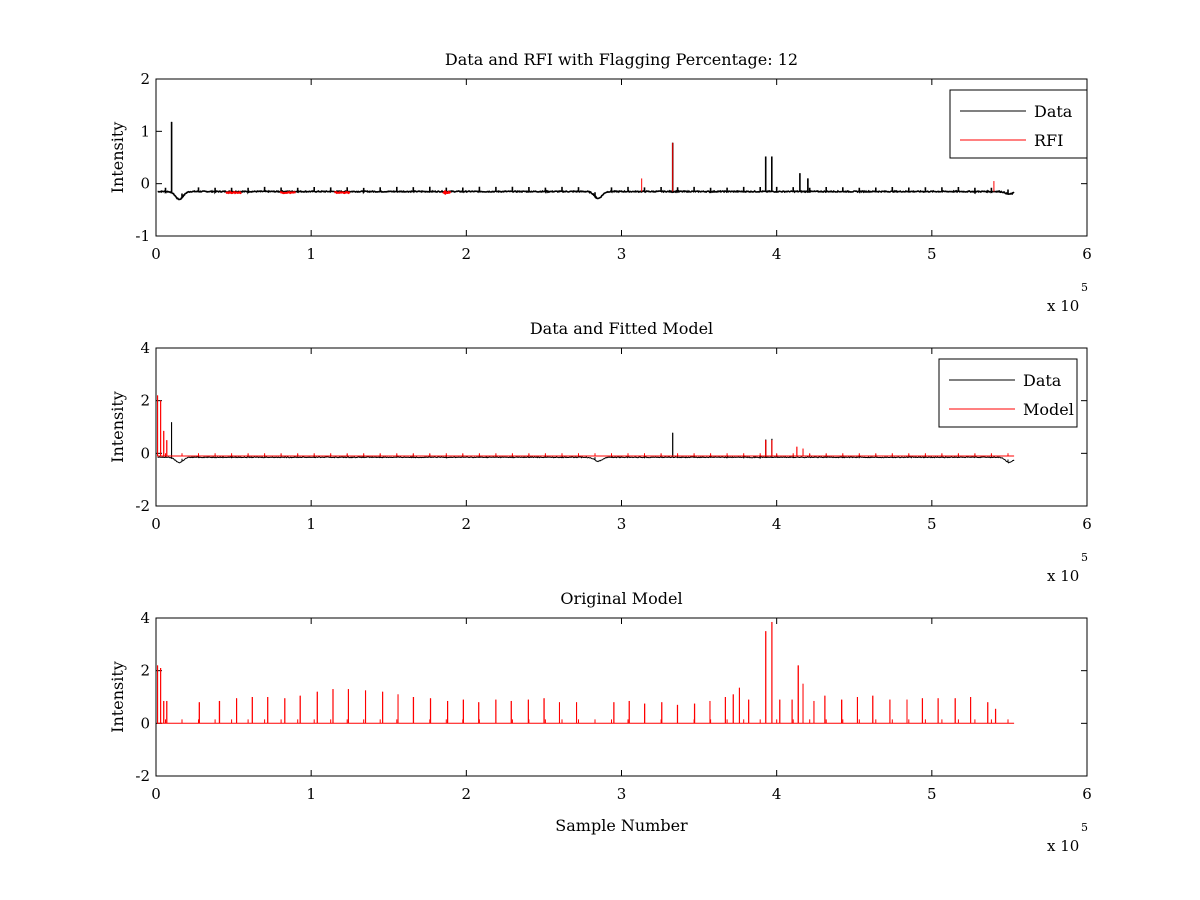 The width and height of the screenshot is (1200, 900). What do you see at coordinates (145, 131) in the screenshot?
I see `y-tick-label: 1` at bounding box center [145, 131].